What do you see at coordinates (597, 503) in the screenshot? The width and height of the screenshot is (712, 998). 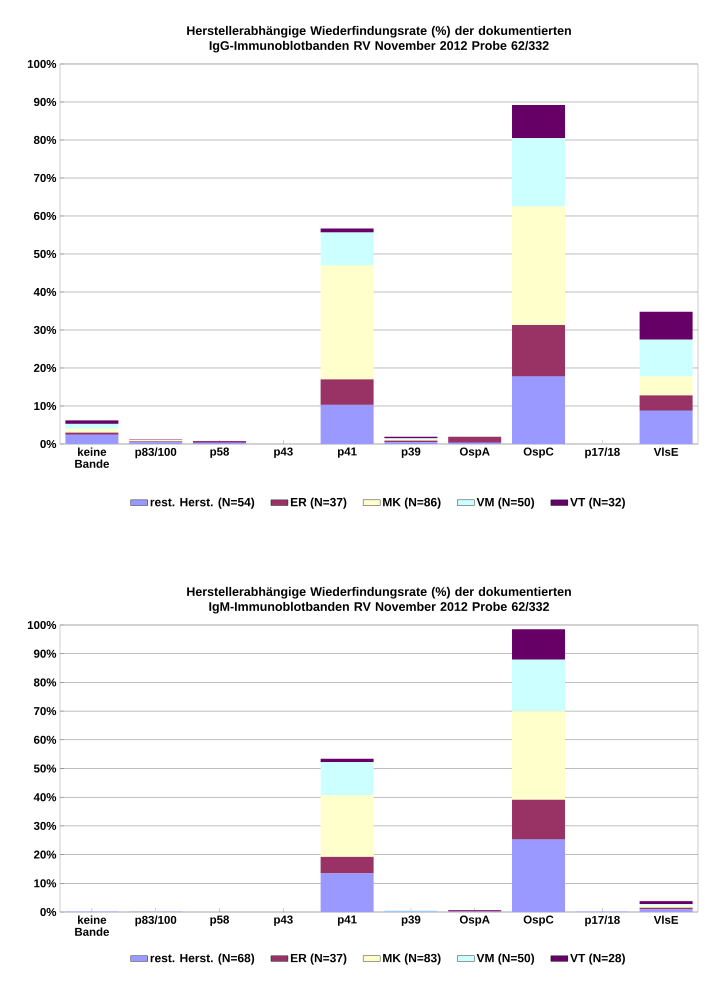 I see `legend-label: VT (N=32)` at bounding box center [597, 503].